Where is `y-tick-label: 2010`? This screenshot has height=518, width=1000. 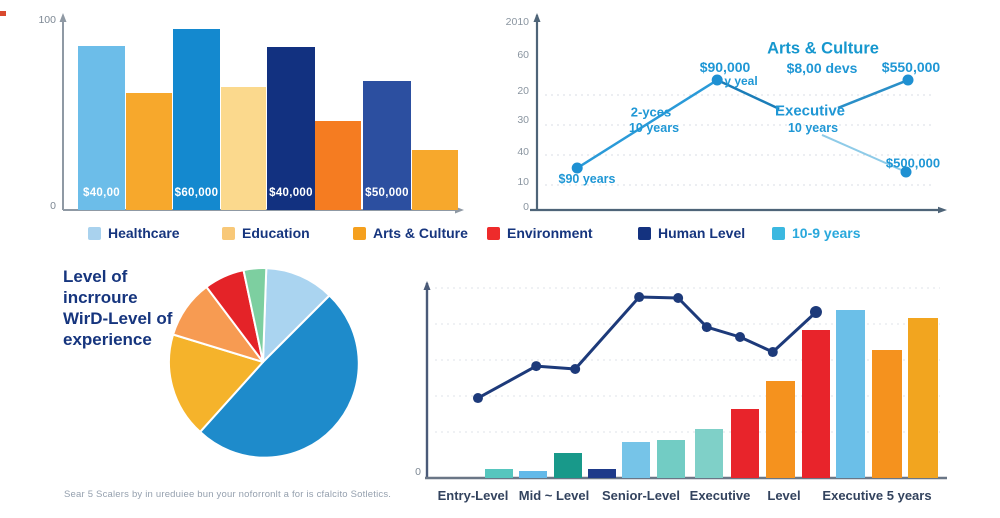 y-tick-label: 2010 is located at coordinates (517, 22).